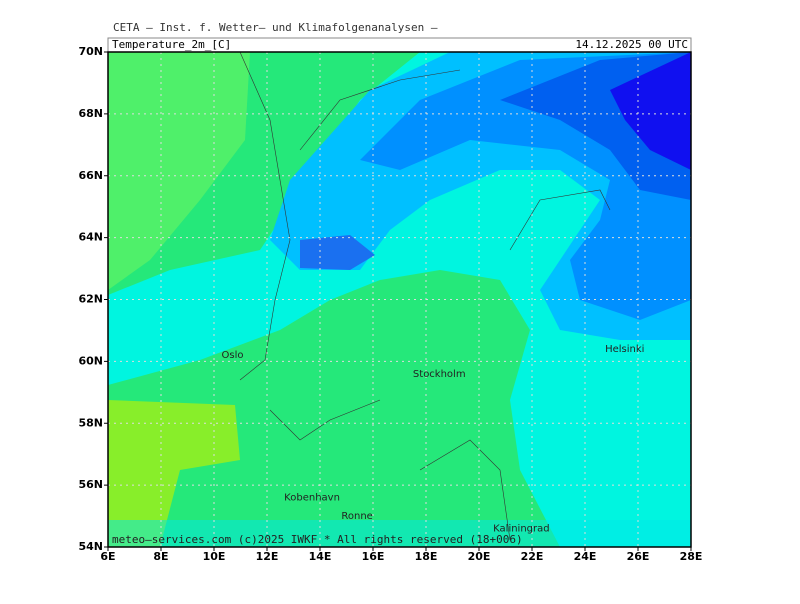  What do you see at coordinates (624, 349) in the screenshot?
I see `city-label: Helsinki` at bounding box center [624, 349].